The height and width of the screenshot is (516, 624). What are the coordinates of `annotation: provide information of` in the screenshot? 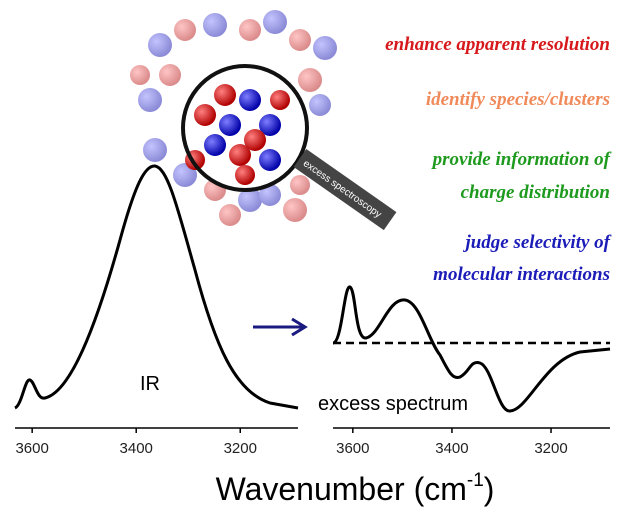 It's located at (521, 159).